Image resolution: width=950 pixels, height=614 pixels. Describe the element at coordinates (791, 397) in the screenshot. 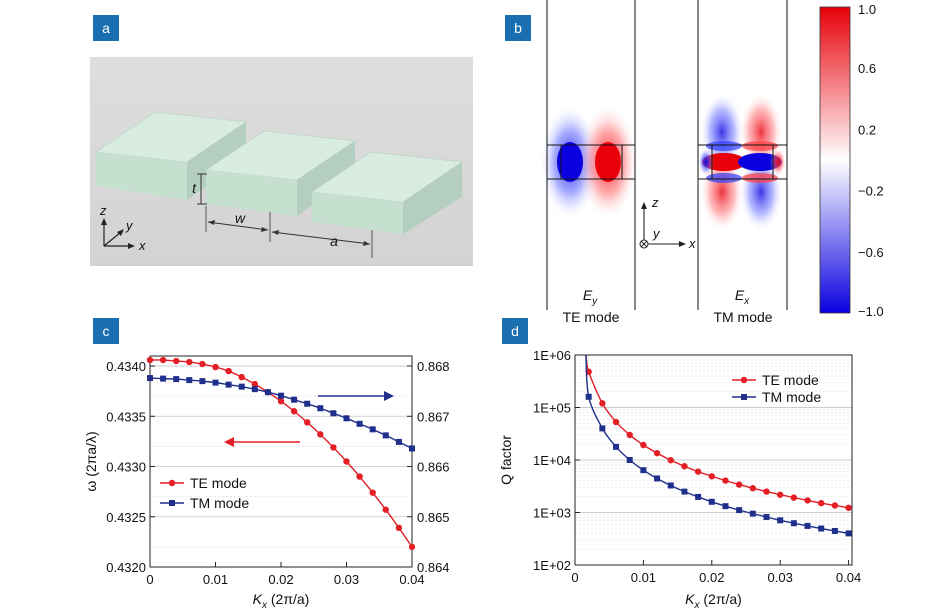

I see `legend-label: TM mode` at that location.